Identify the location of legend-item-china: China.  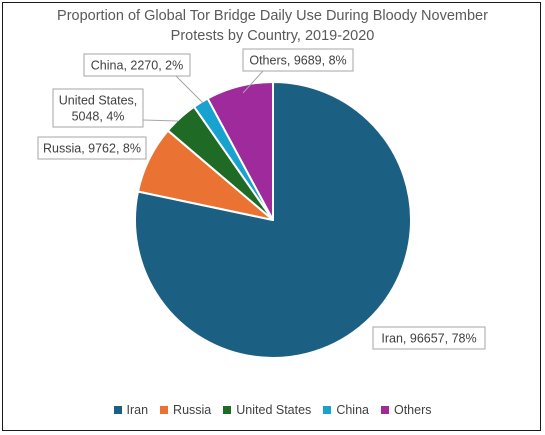
(346, 410).